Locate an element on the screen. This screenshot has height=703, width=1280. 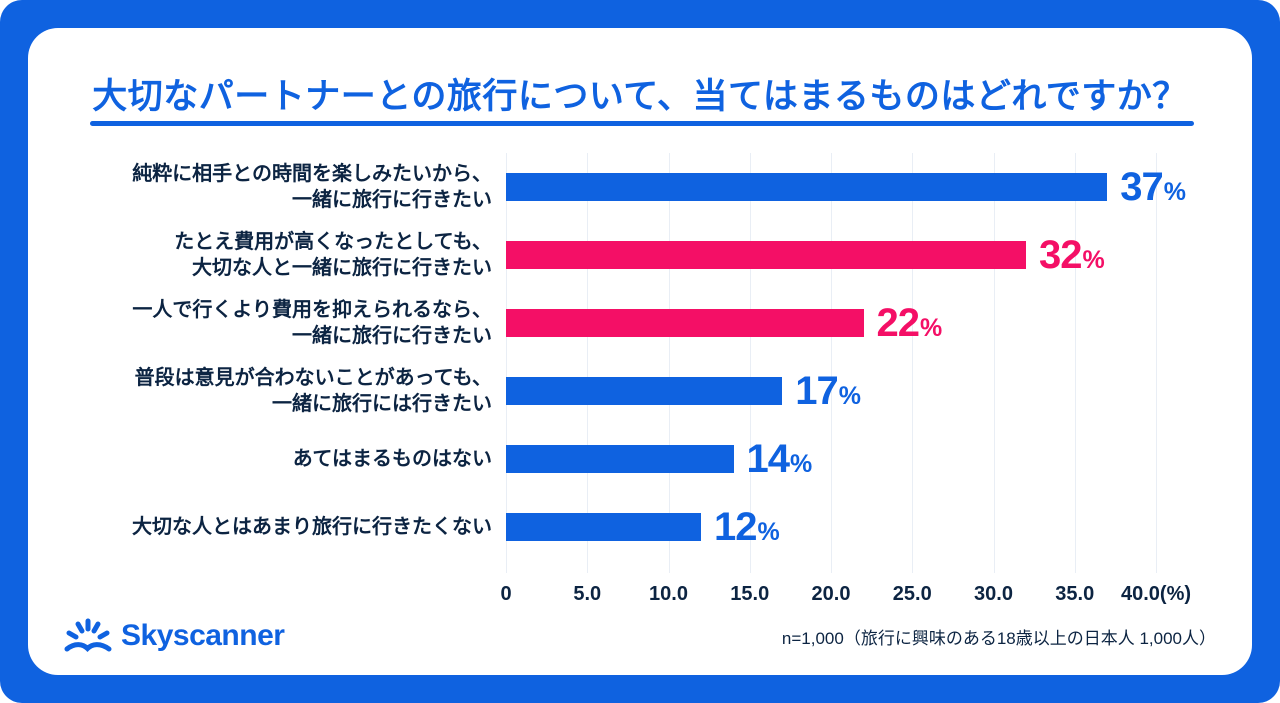
value-number: 32 is located at coordinates (1060, 254).